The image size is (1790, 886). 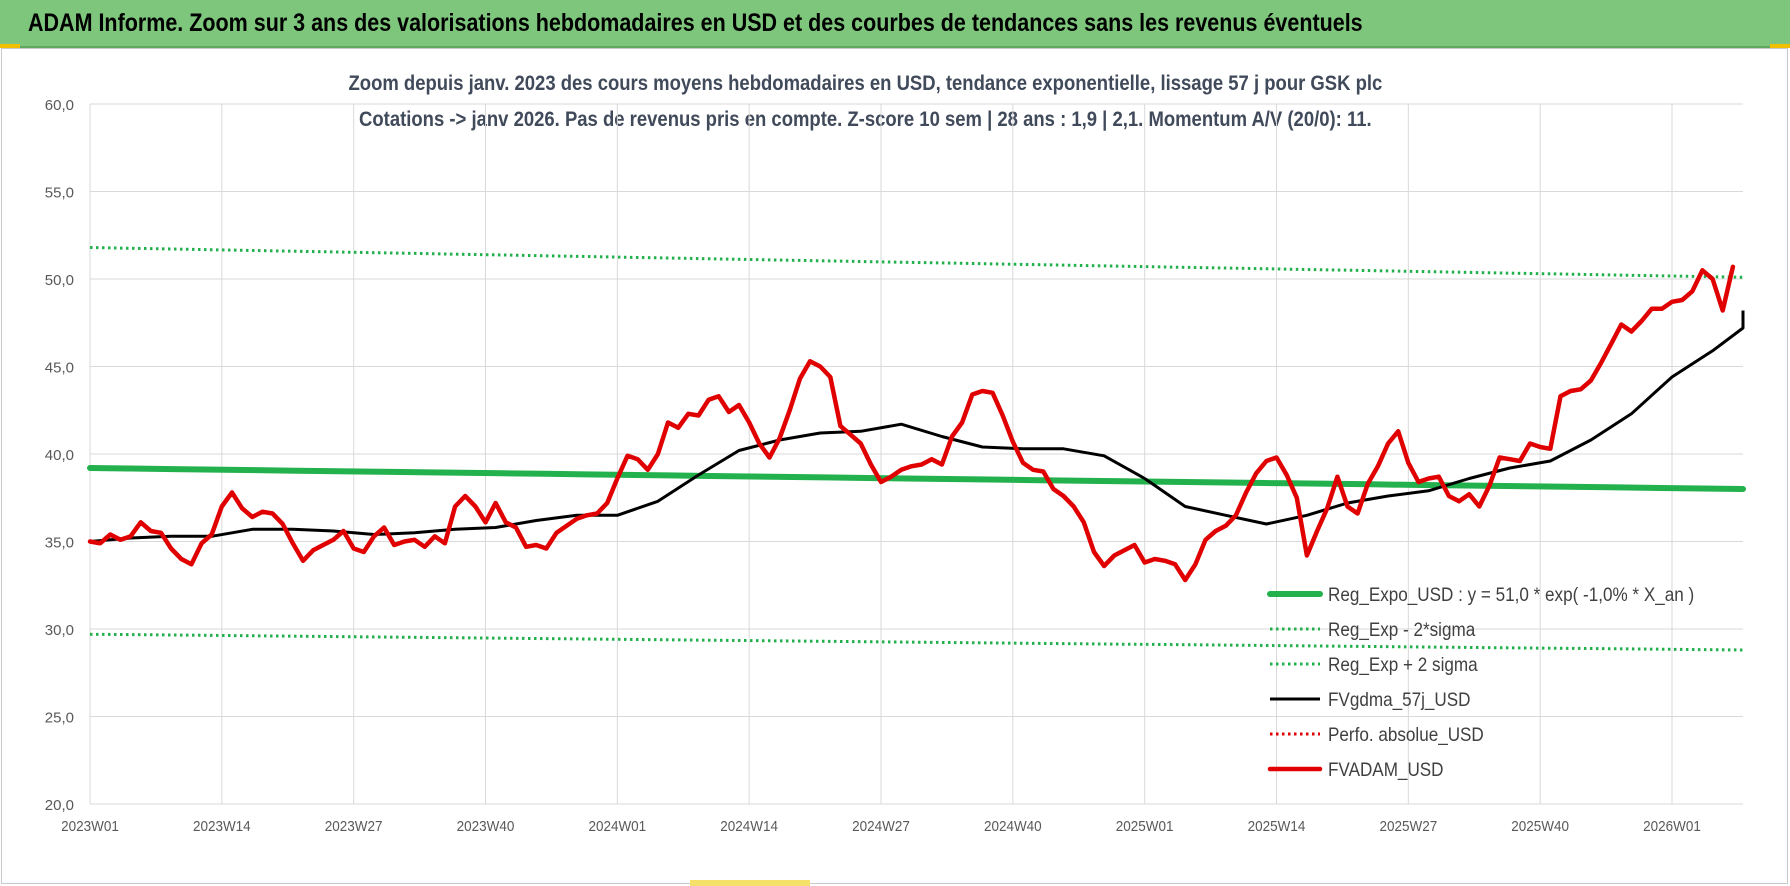 What do you see at coordinates (1780, 46) in the screenshot?
I see `corner-accent-right` at bounding box center [1780, 46].